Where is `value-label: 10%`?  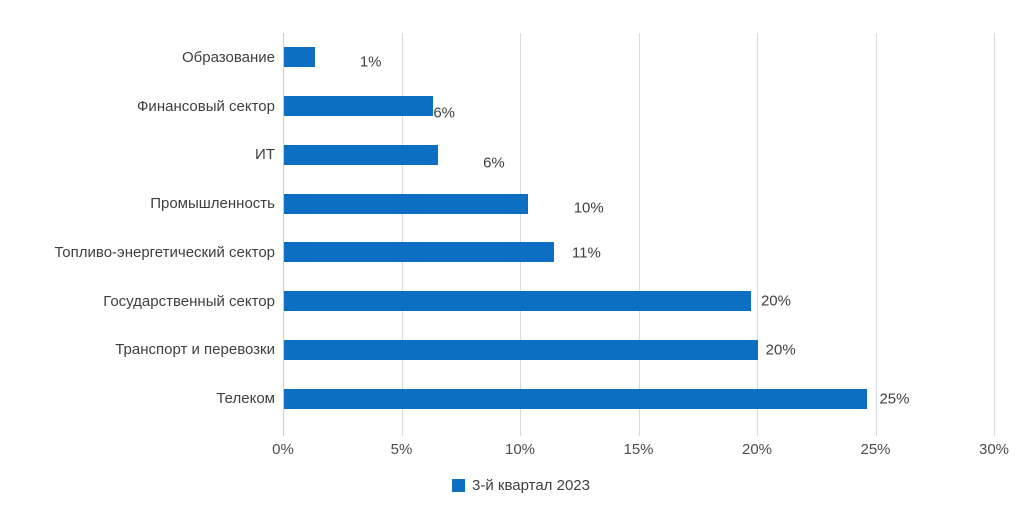 value-label: 10% is located at coordinates (588, 208).